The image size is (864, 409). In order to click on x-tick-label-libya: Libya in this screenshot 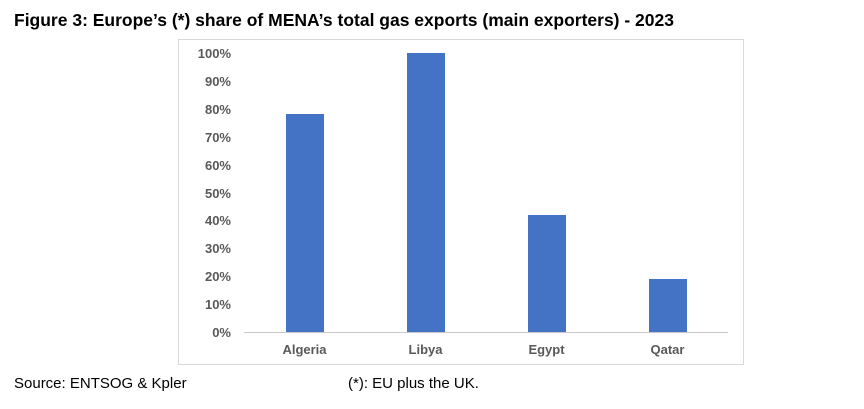, I will do `click(425, 349)`.